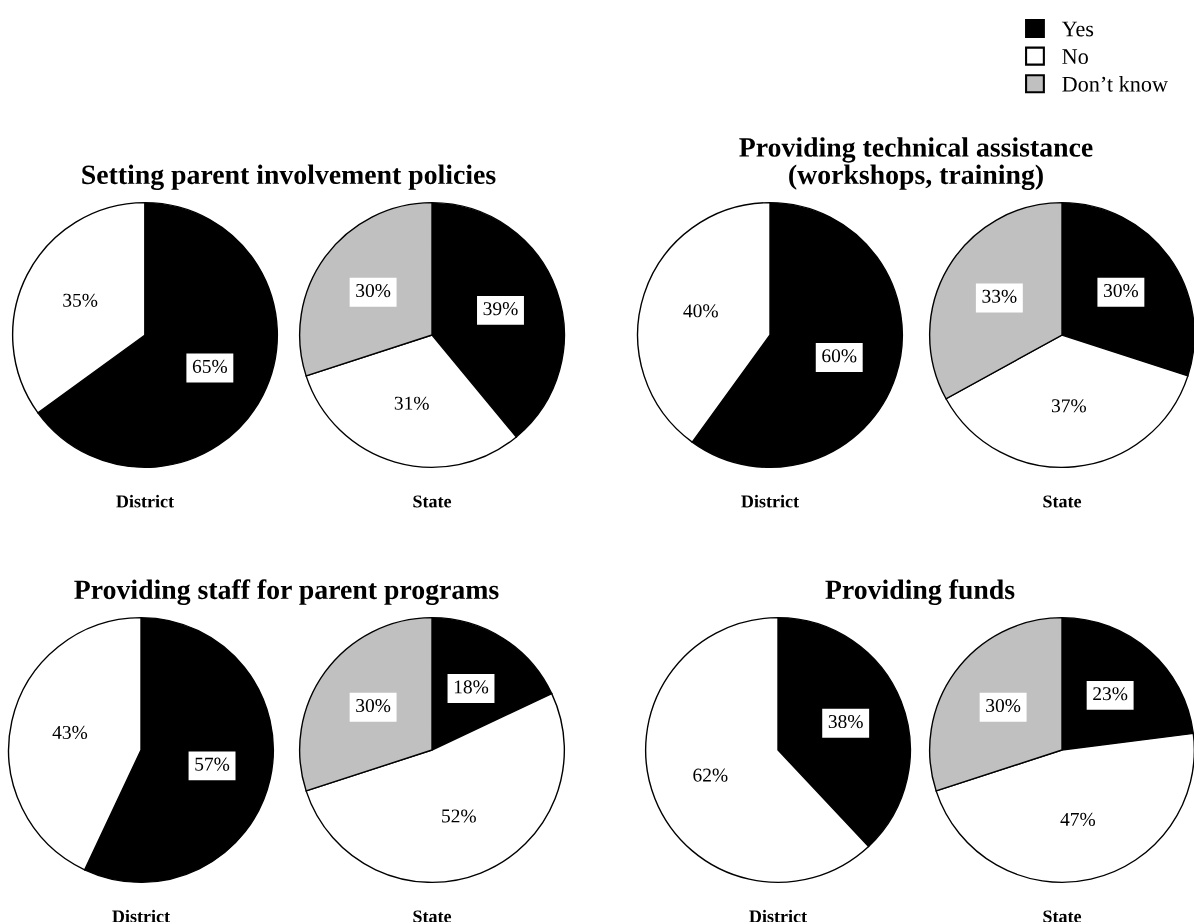 This screenshot has height=922, width=1194. I want to click on data-label: 18%, so click(471, 687).